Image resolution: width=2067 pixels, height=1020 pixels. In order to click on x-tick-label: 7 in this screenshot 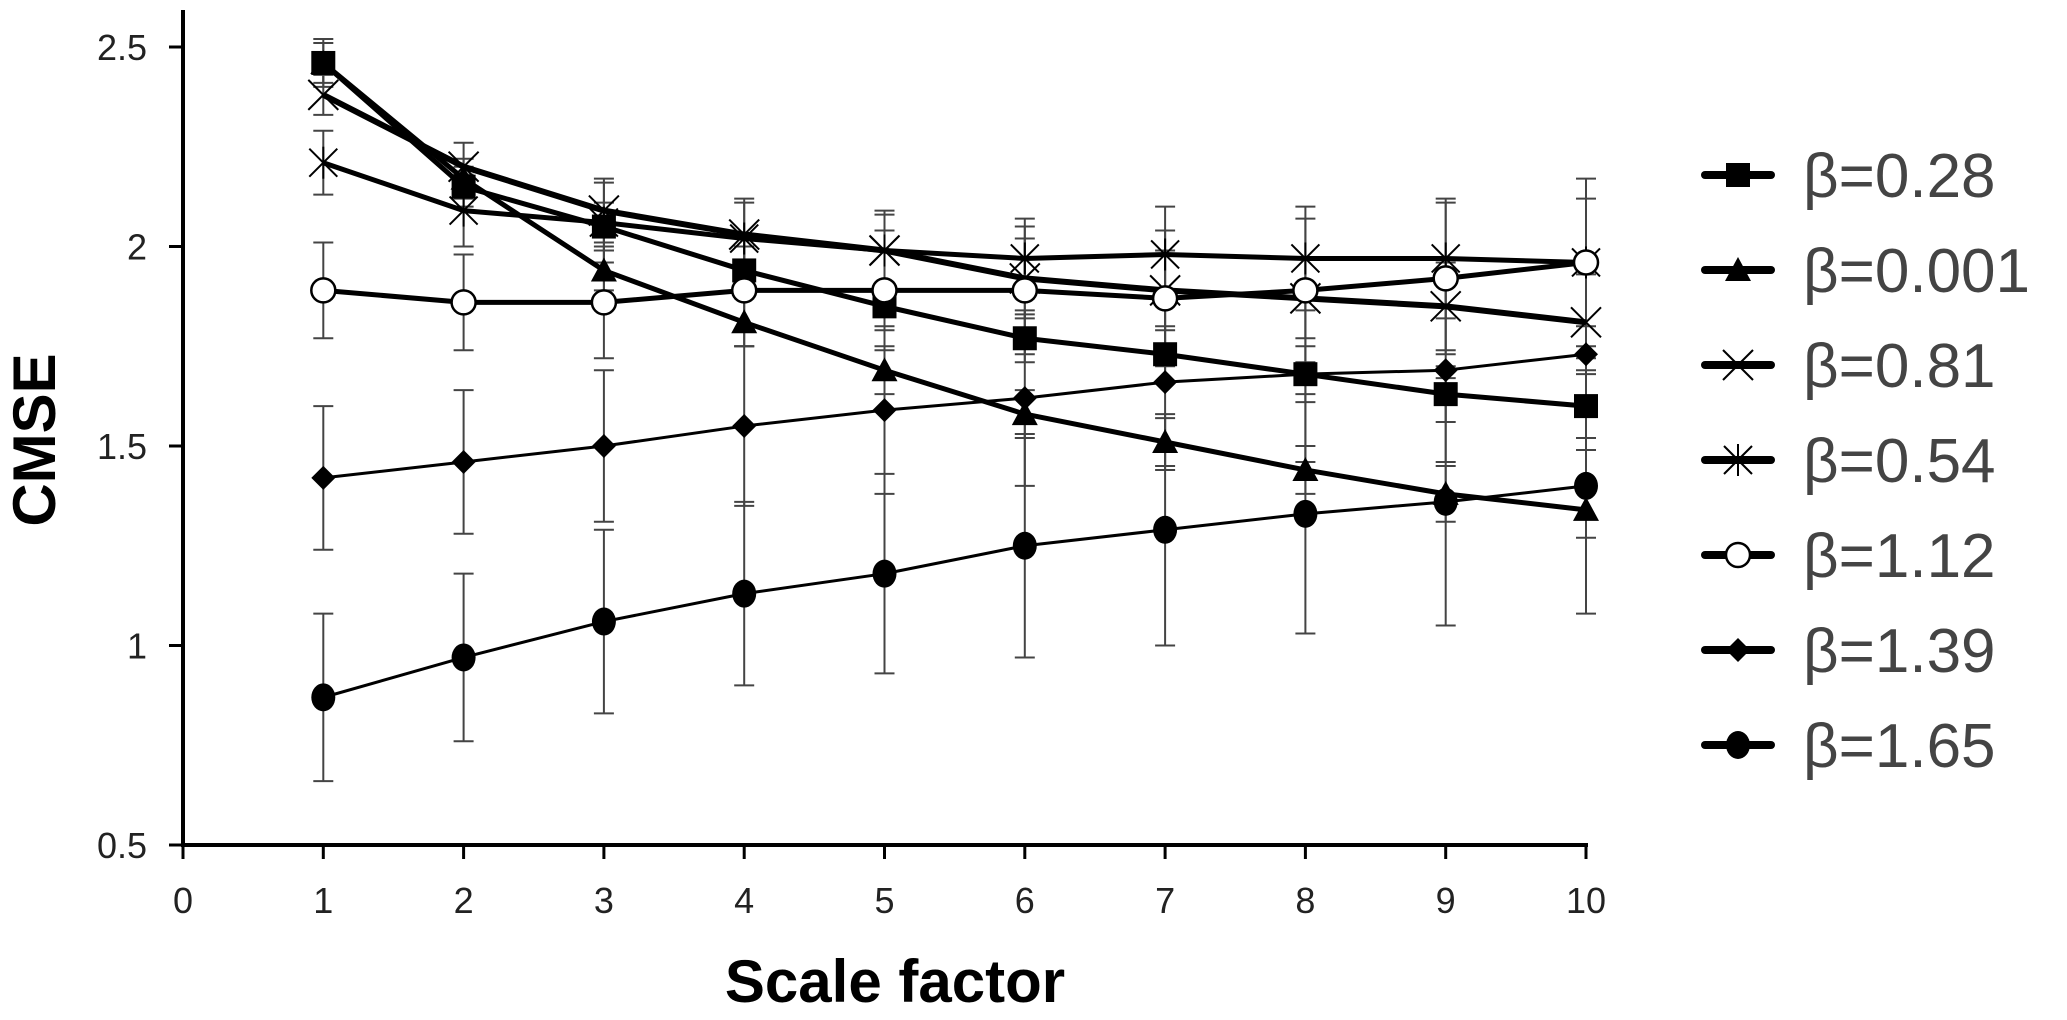, I will do `click(1165, 900)`.